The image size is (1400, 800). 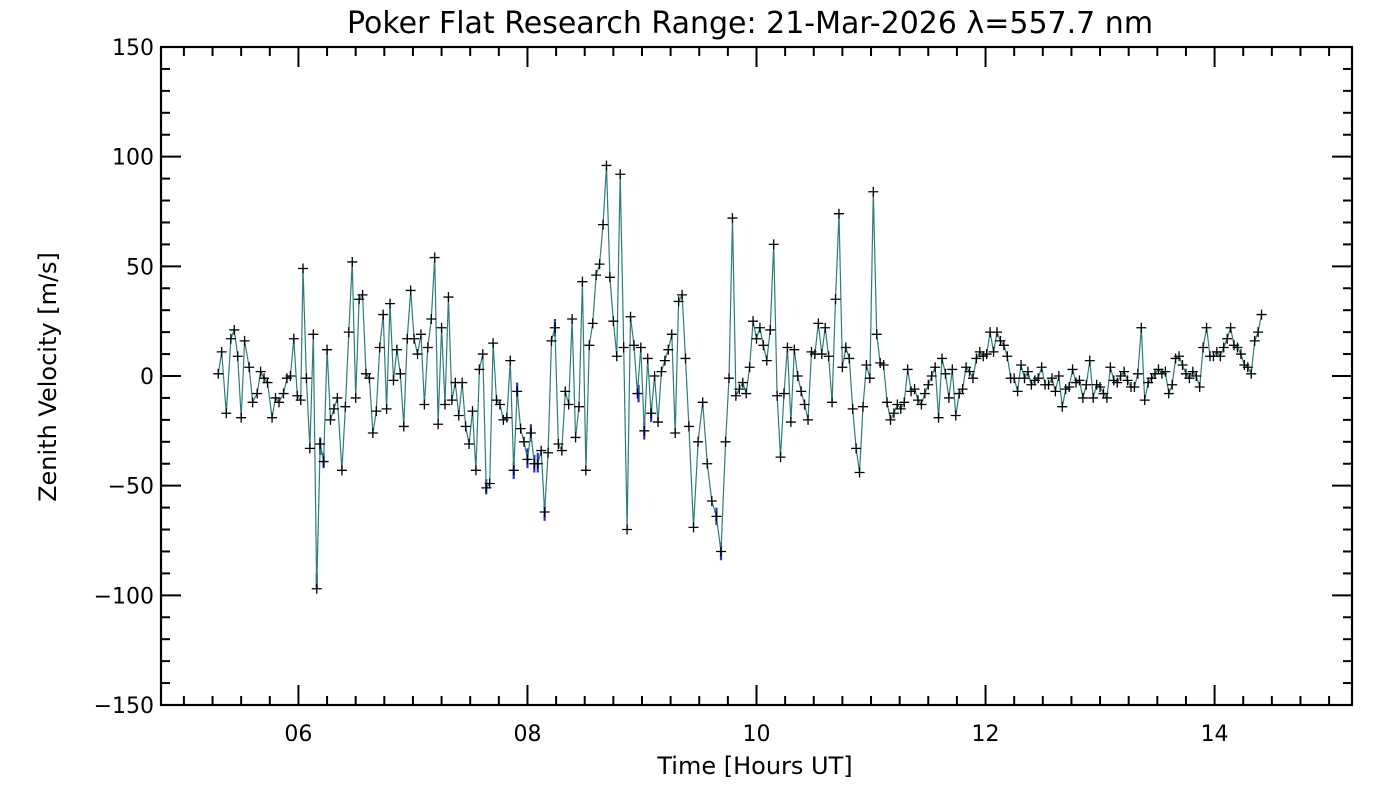 What do you see at coordinates (1215, 734) in the screenshot?
I see `x-tick-label: 14` at bounding box center [1215, 734].